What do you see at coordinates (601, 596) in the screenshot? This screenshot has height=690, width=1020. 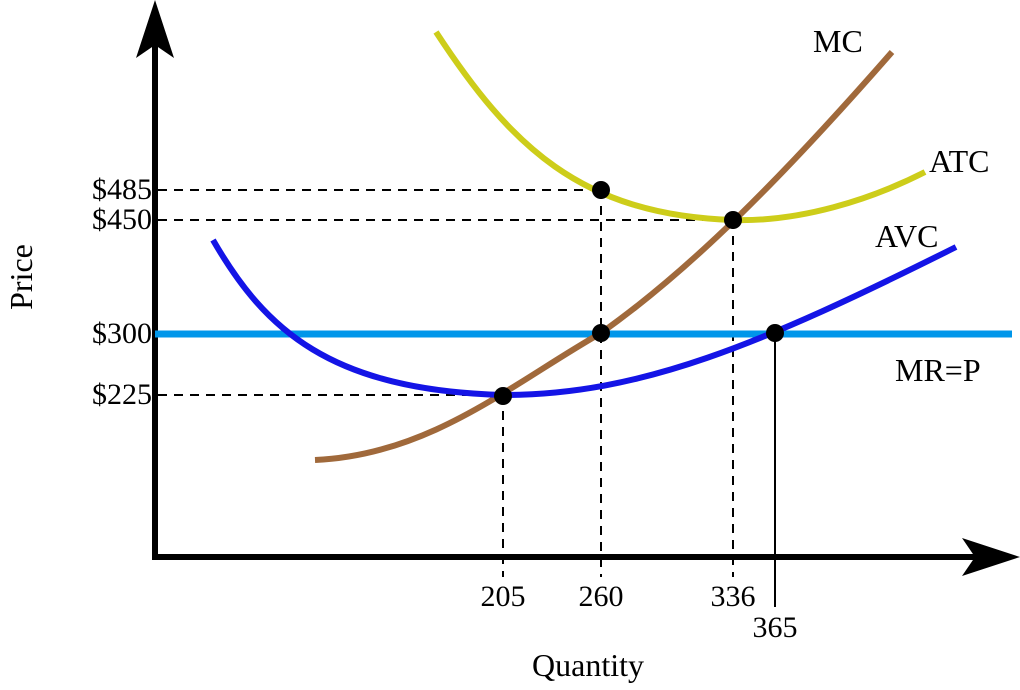 I see `x-tick-label: 260` at bounding box center [601, 596].